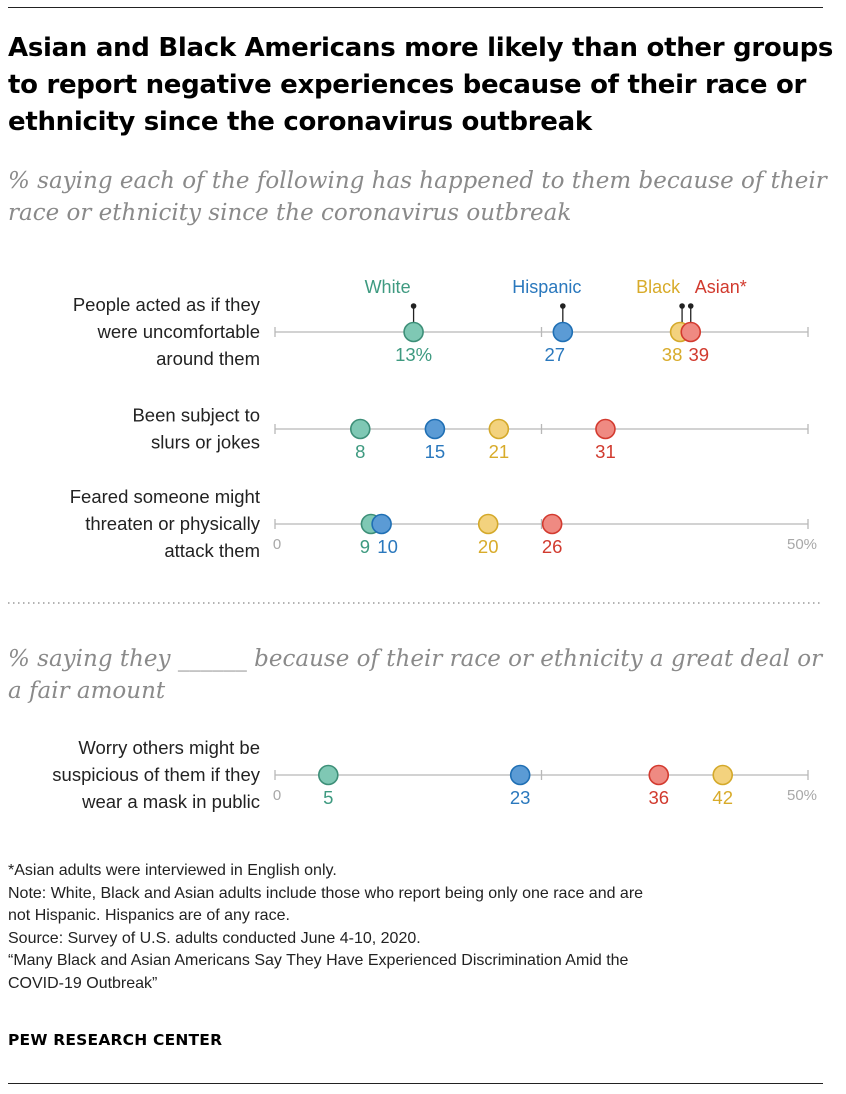 The height and width of the screenshot is (1094, 846). Describe the element at coordinates (178, 331) in the screenshot. I see `row-label-0-0-1: were uncomfortable` at that location.